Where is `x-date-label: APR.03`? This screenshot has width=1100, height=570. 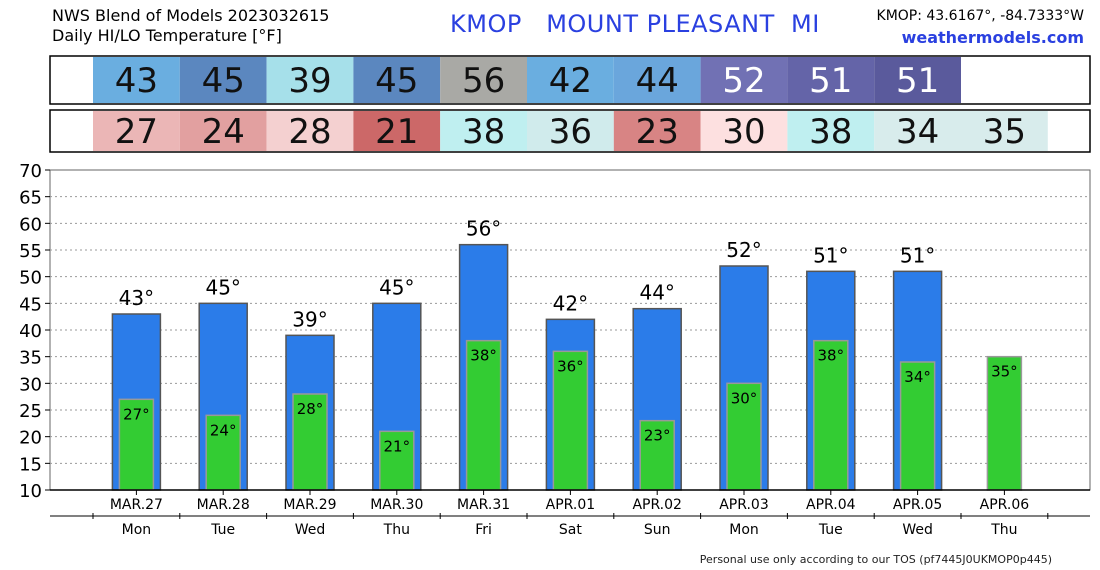
x-date-label: APR.03 is located at coordinates (744, 505).